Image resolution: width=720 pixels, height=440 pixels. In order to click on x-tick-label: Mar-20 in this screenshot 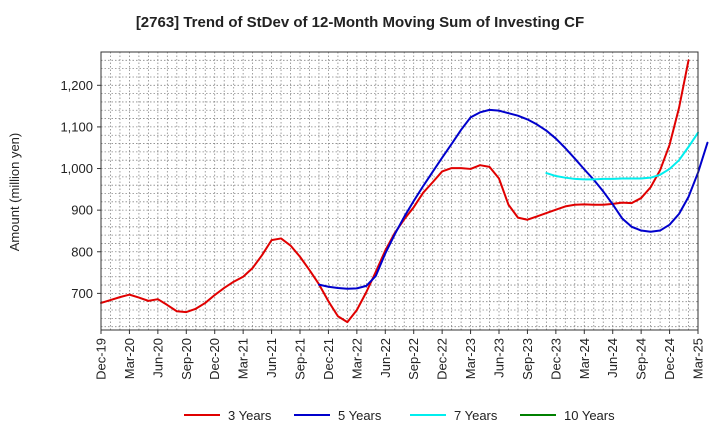, I will do `click(129, 358)`.